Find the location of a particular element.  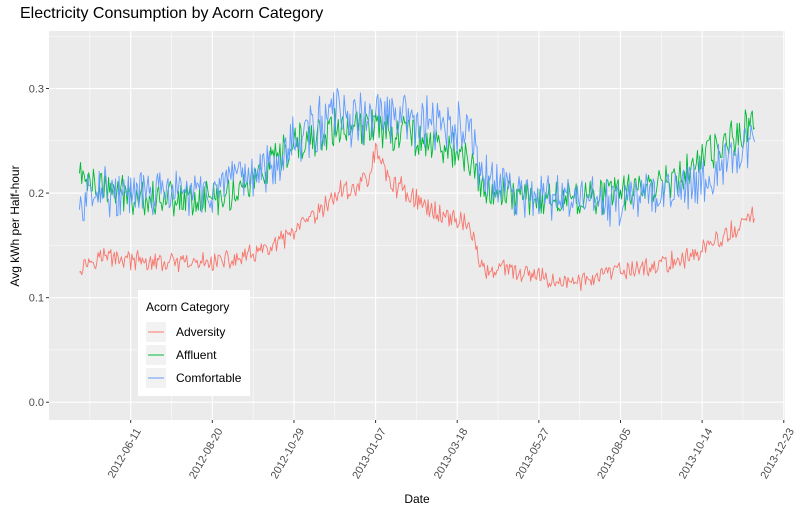

x-axis-title: Date is located at coordinates (417, 499).